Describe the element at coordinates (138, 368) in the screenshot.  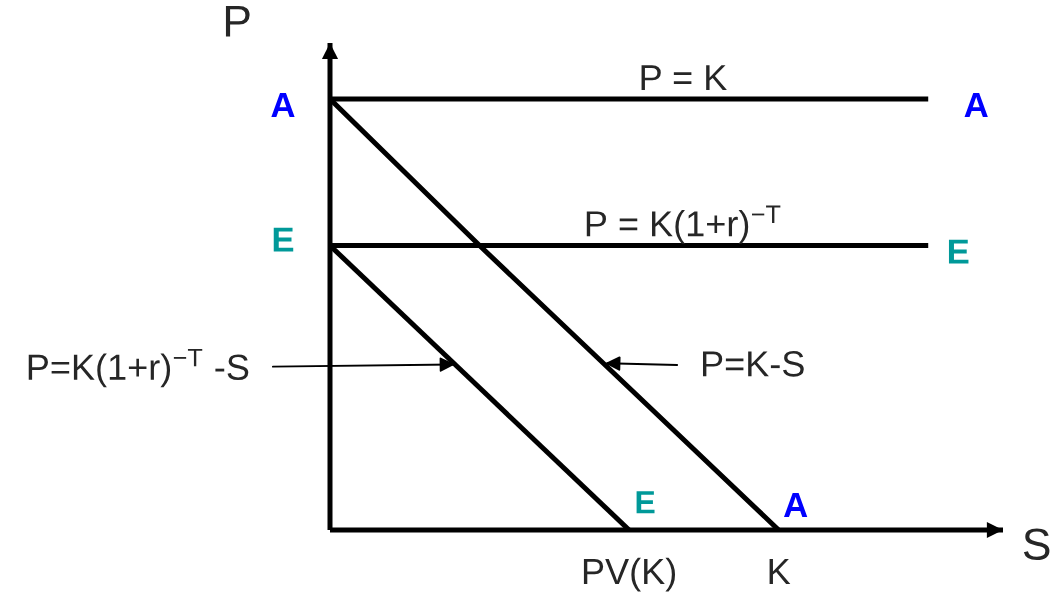
I see `text: P=K(1+r)$^{−T}$ -S` at that location.